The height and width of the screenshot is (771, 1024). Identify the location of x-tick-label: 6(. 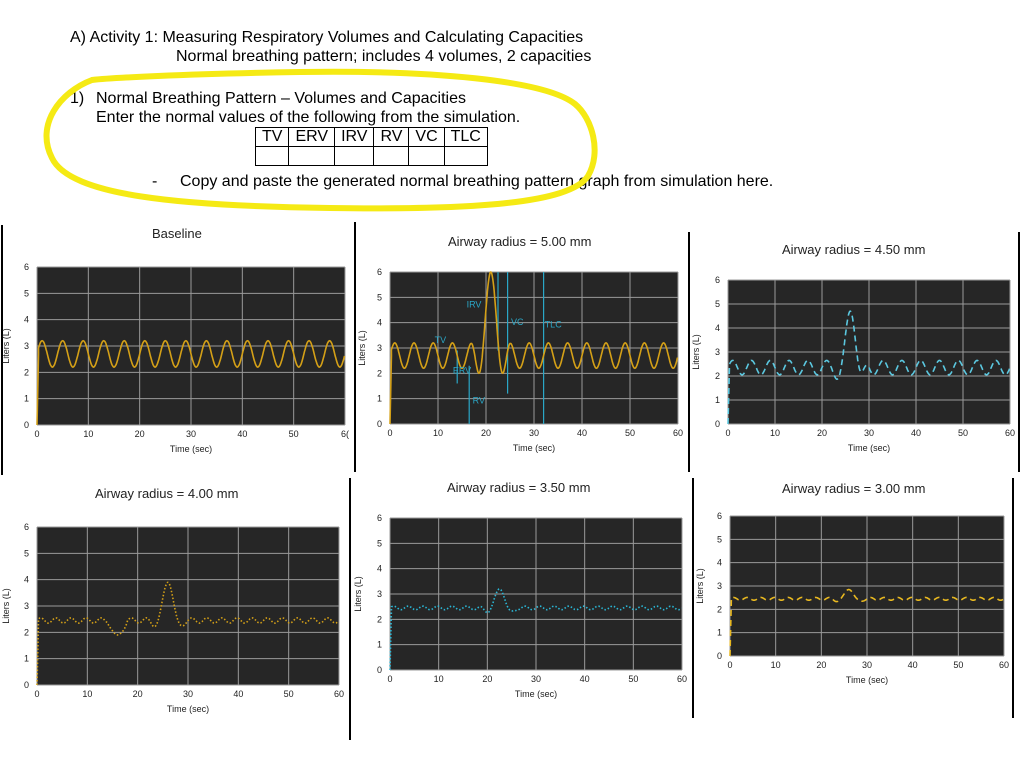
(345, 434).